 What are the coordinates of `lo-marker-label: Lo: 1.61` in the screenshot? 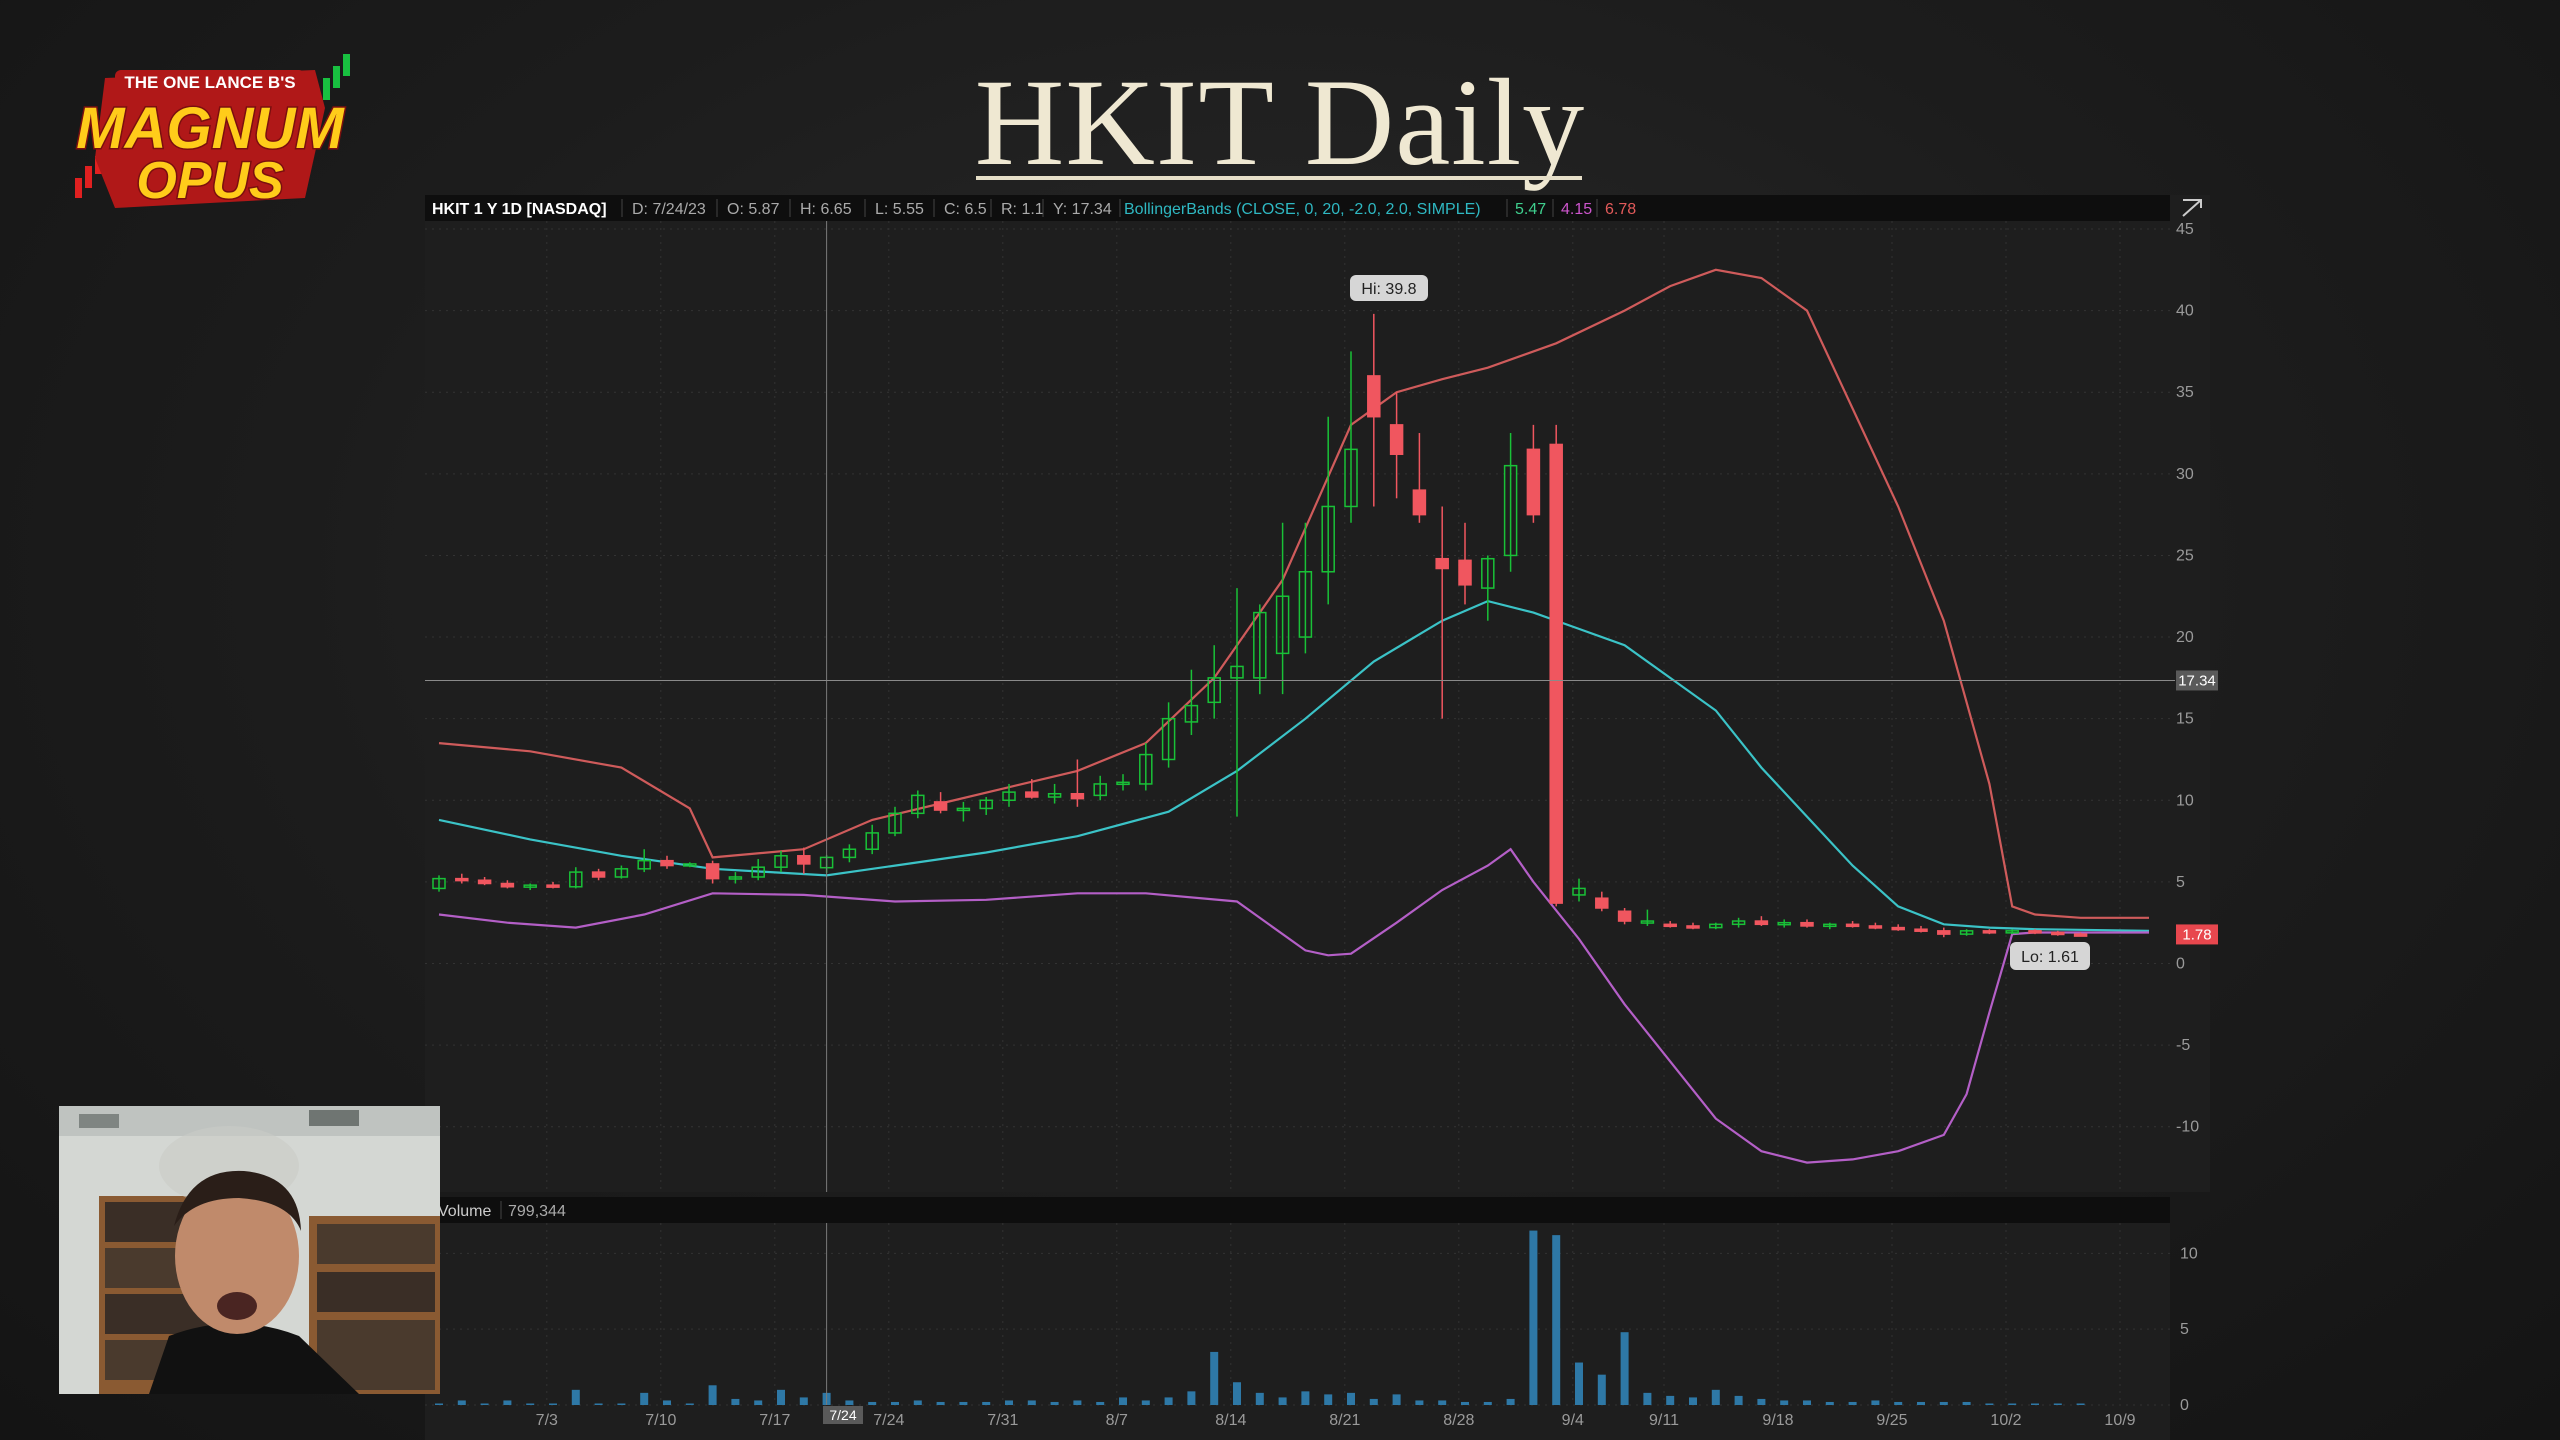 It's located at (2050, 957).